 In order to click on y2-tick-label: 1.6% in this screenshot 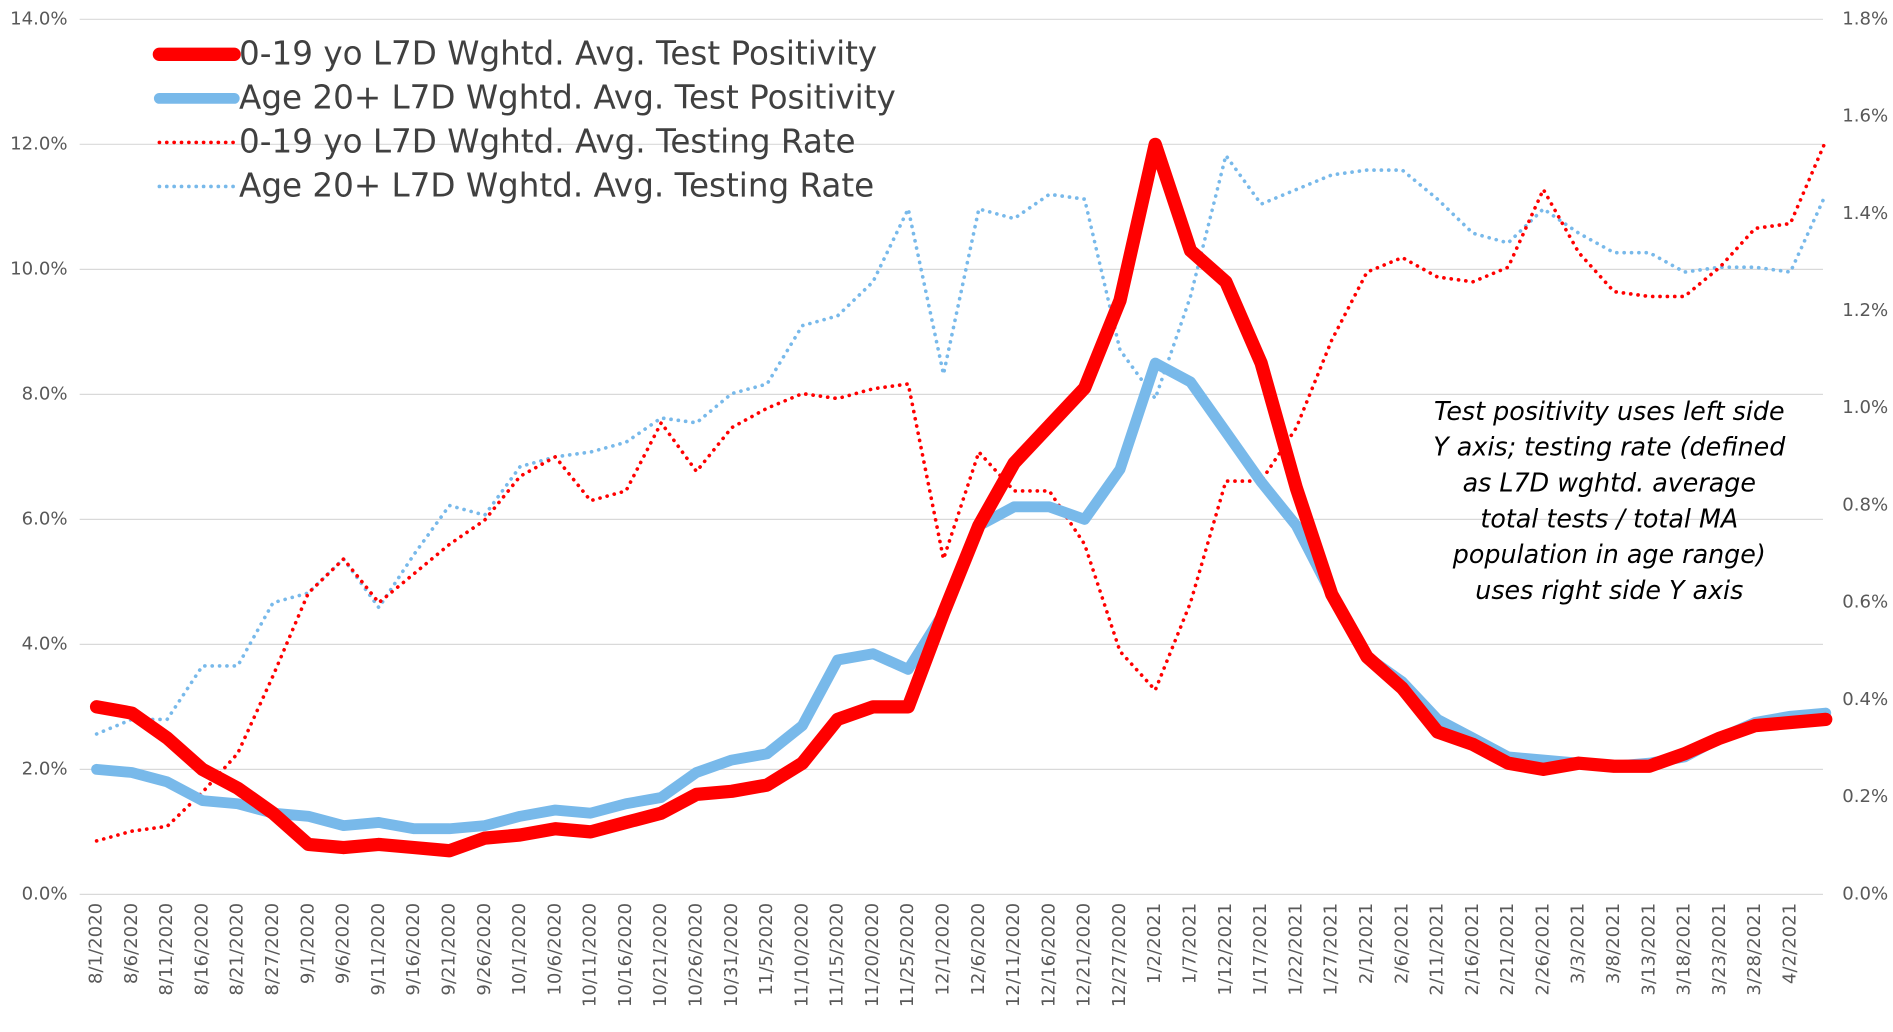, I will do `click(1865, 116)`.